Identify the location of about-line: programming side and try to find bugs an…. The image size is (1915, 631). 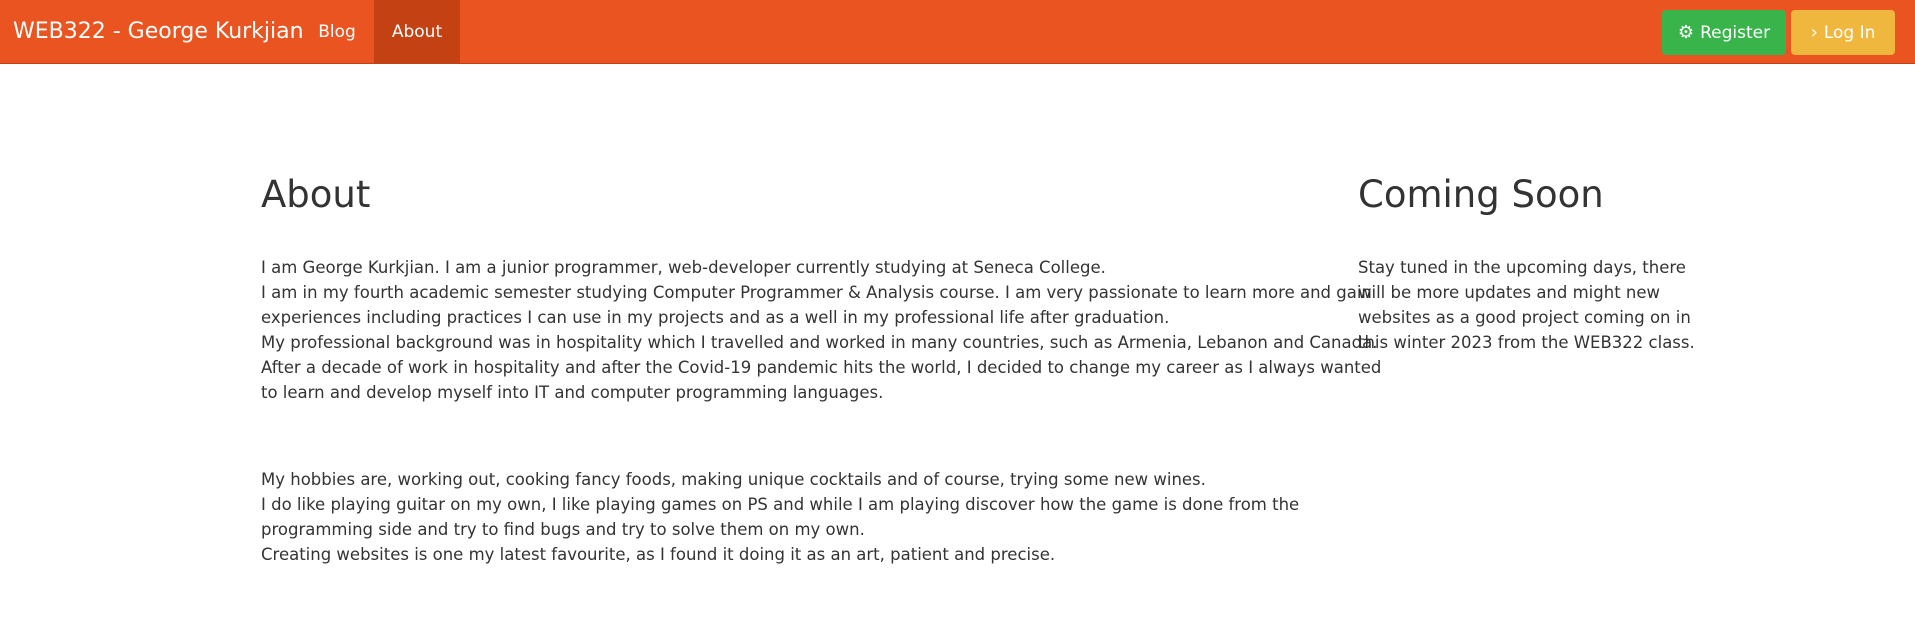
(563, 529).